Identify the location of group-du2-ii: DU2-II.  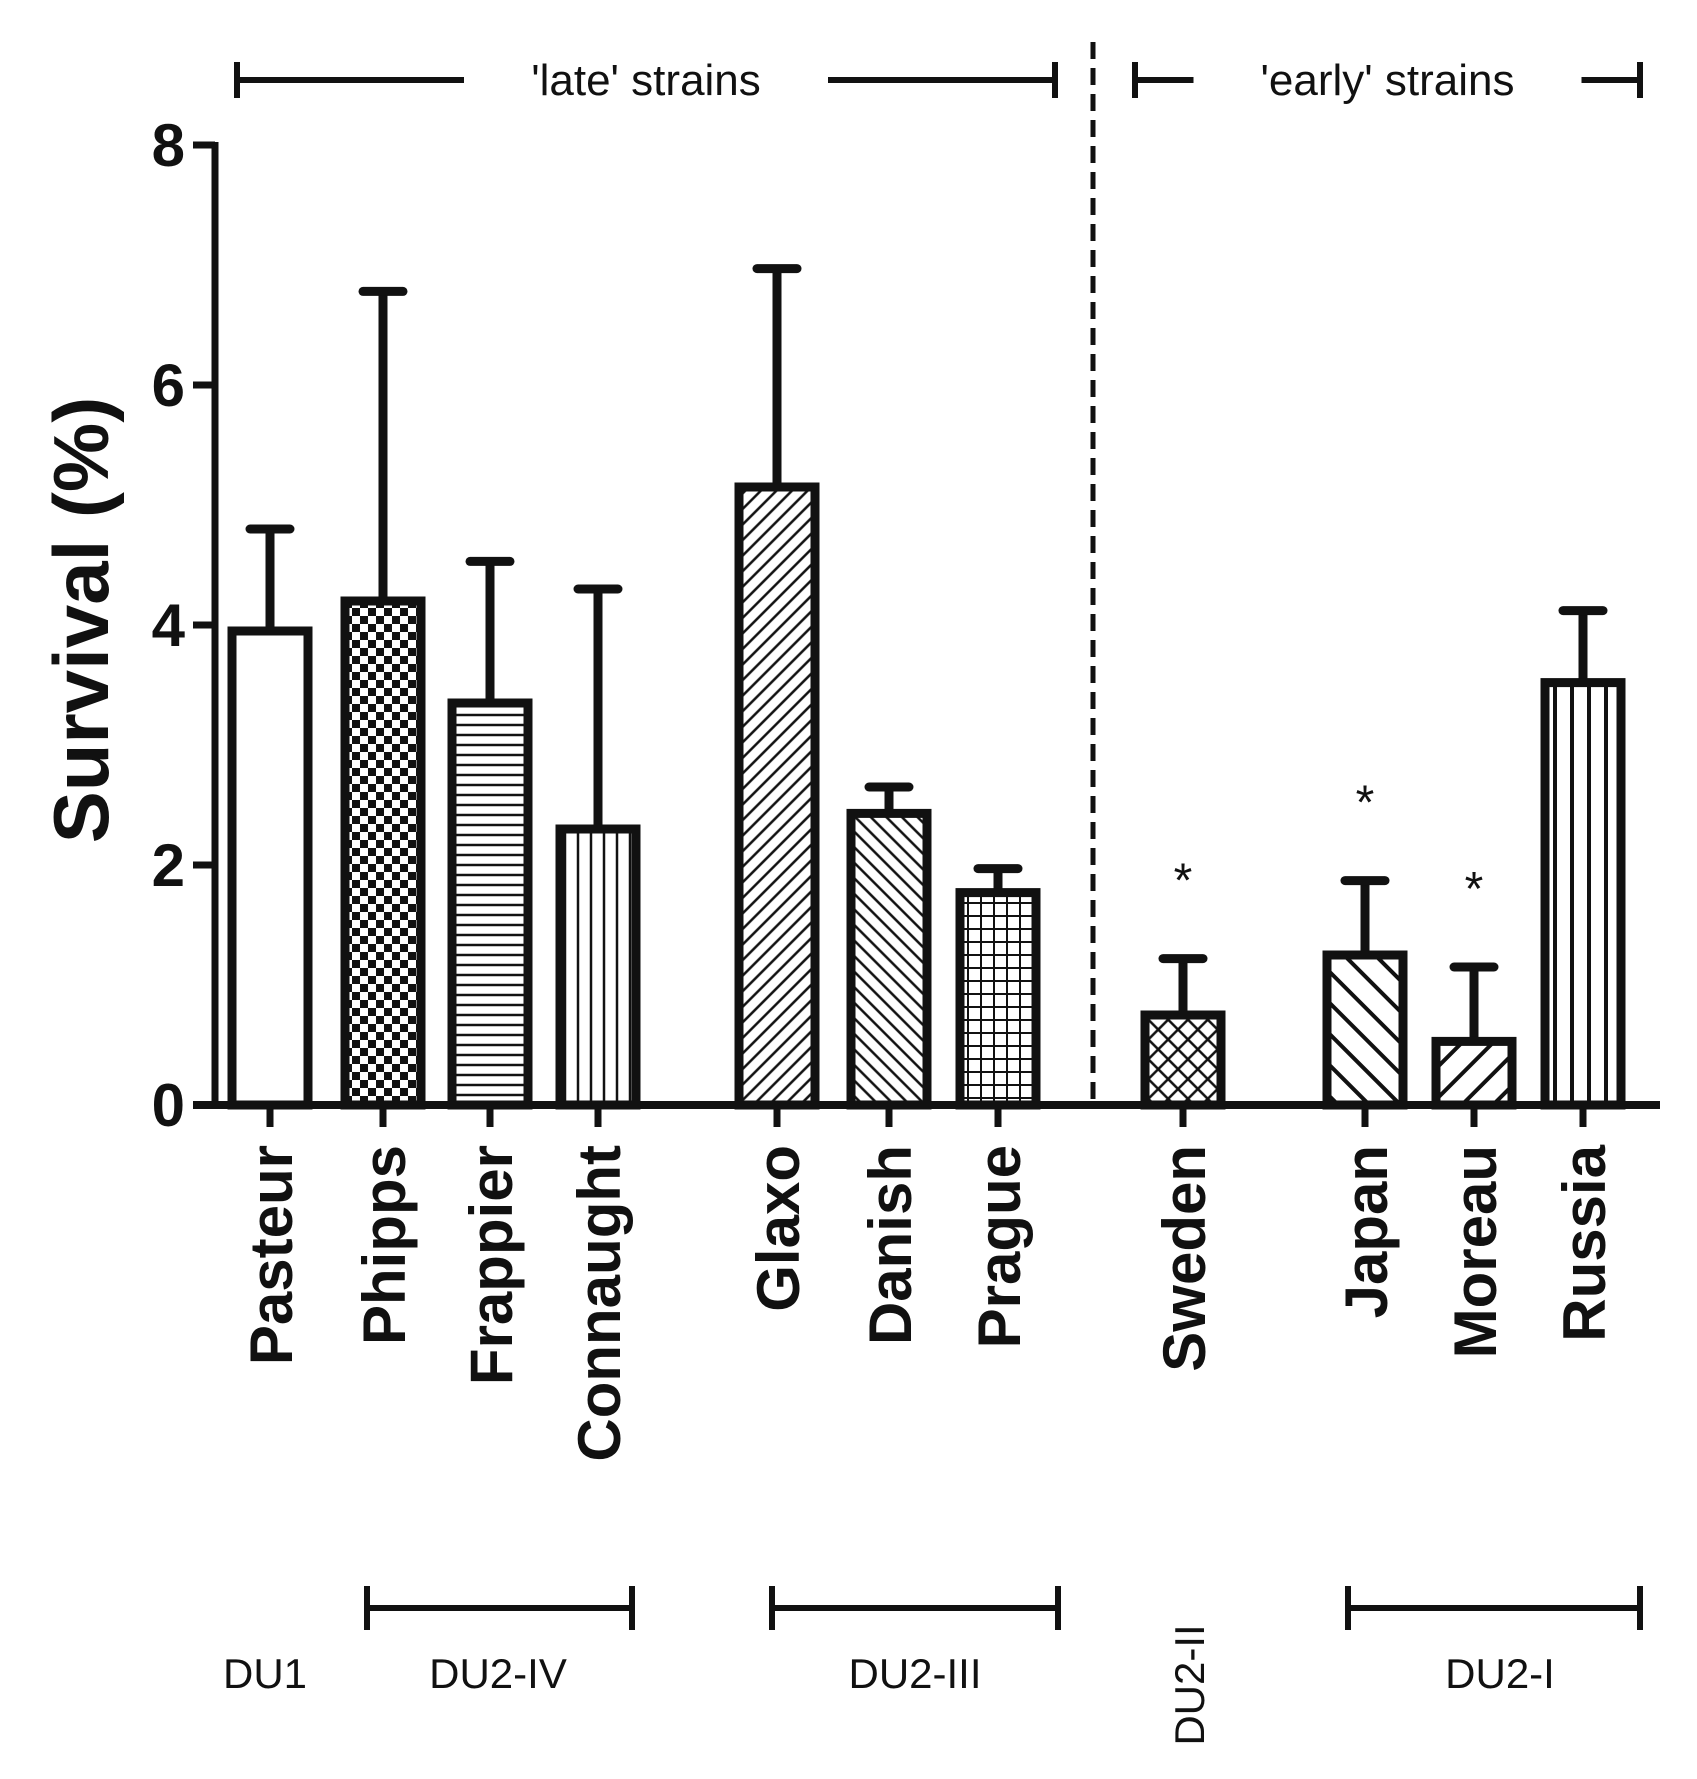
(1189, 1684).